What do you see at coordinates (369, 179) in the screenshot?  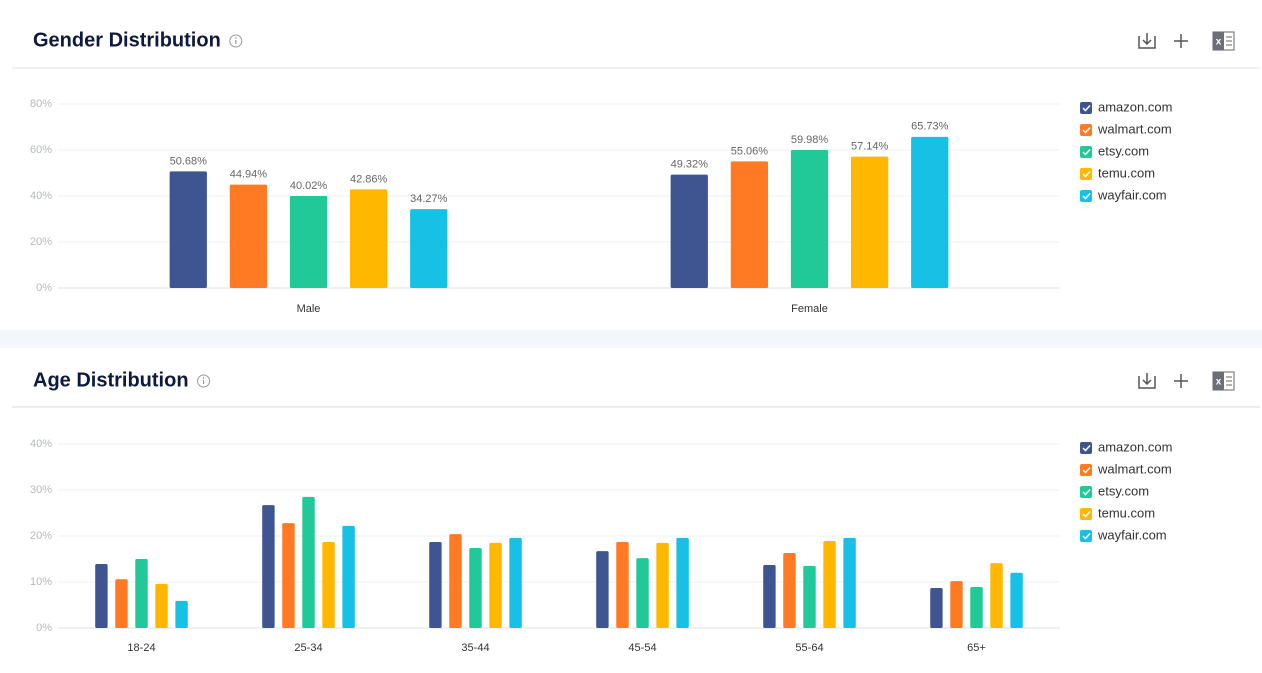 I see `data-label: 42.86%` at bounding box center [369, 179].